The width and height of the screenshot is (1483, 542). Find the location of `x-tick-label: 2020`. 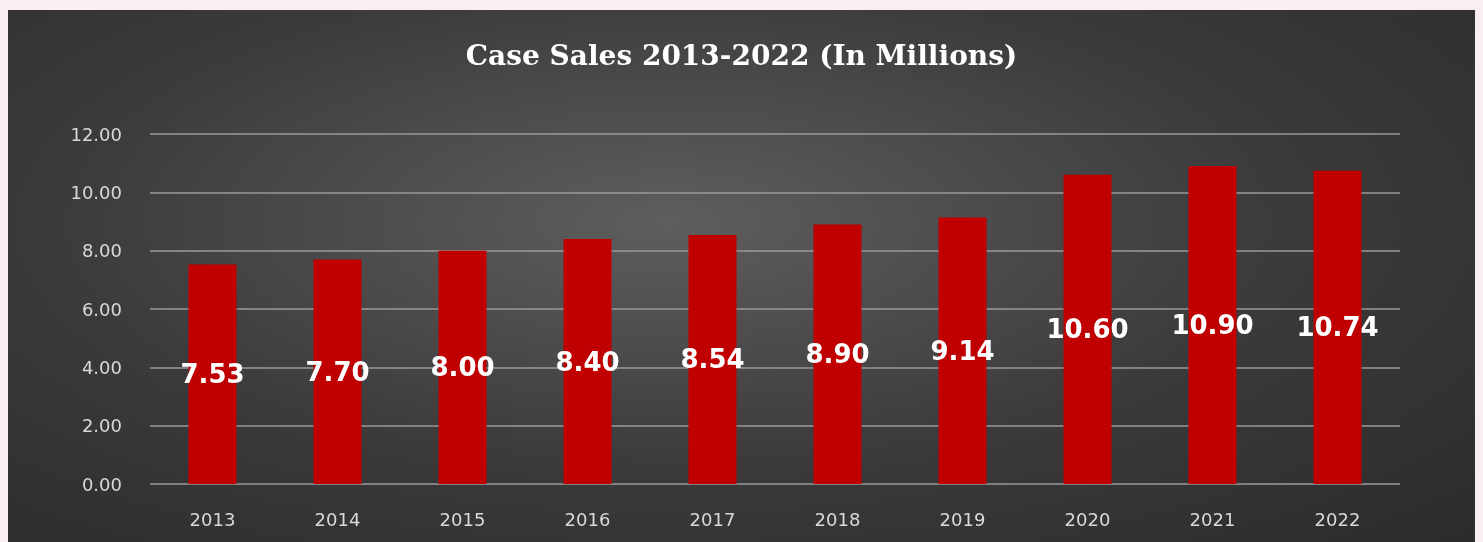

x-tick-label: 2020 is located at coordinates (1087, 519).